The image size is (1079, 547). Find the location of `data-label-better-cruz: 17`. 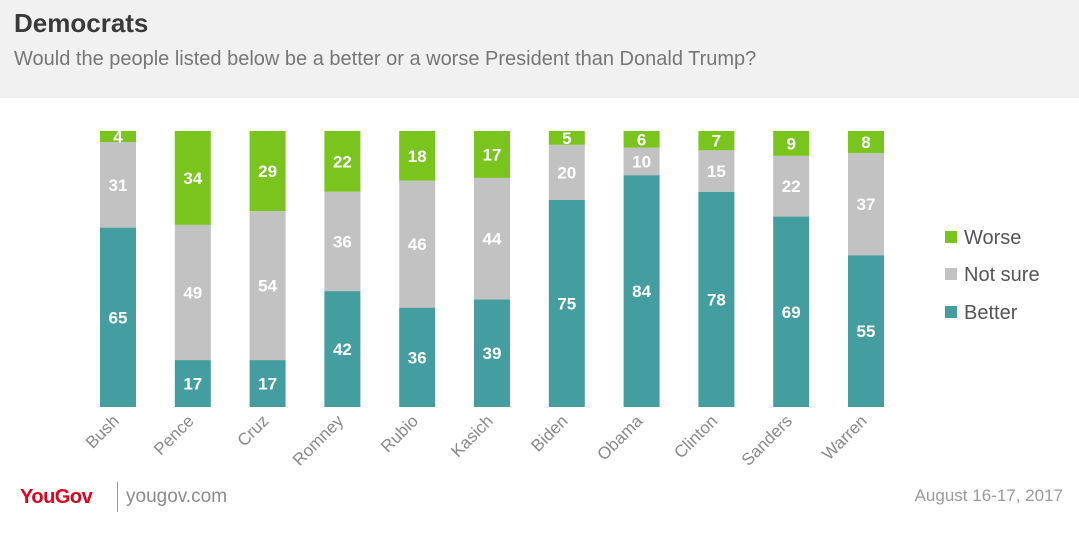

data-label-better-cruz: 17 is located at coordinates (267, 384).